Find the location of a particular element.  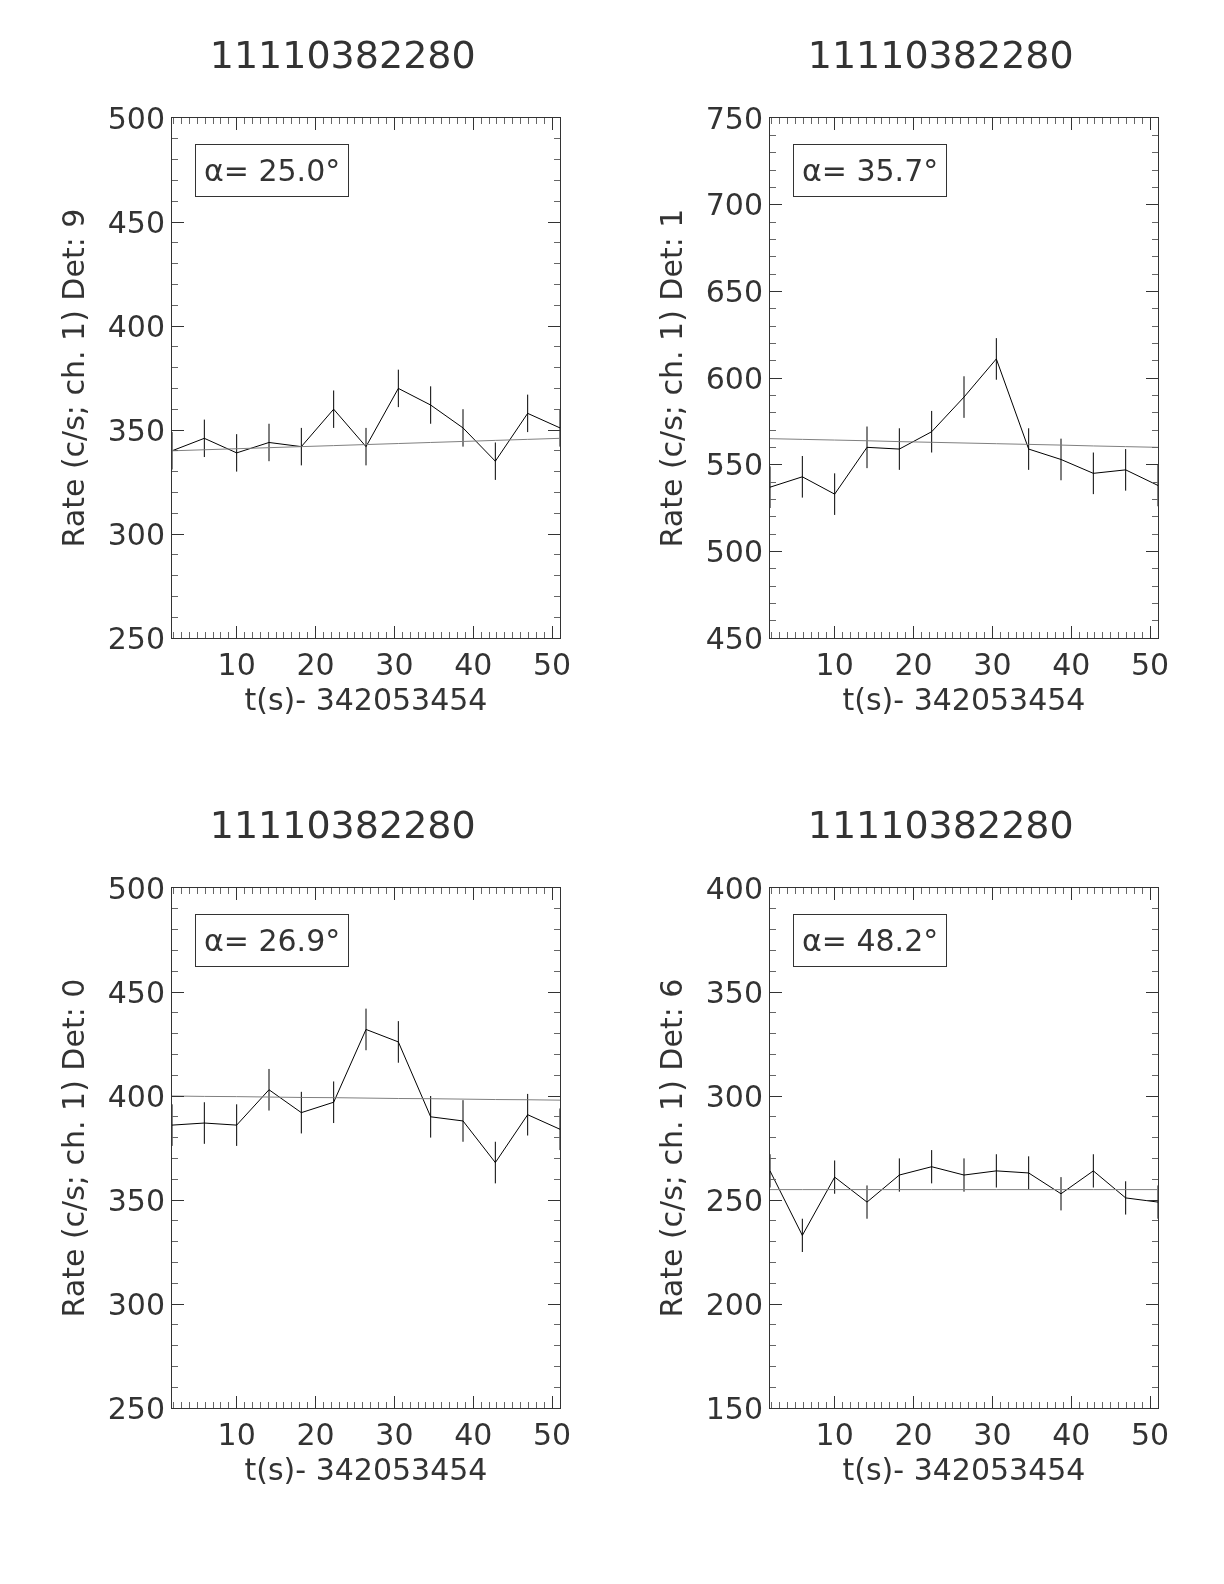

y-tick-label: 750 is located at coordinates (734, 118).